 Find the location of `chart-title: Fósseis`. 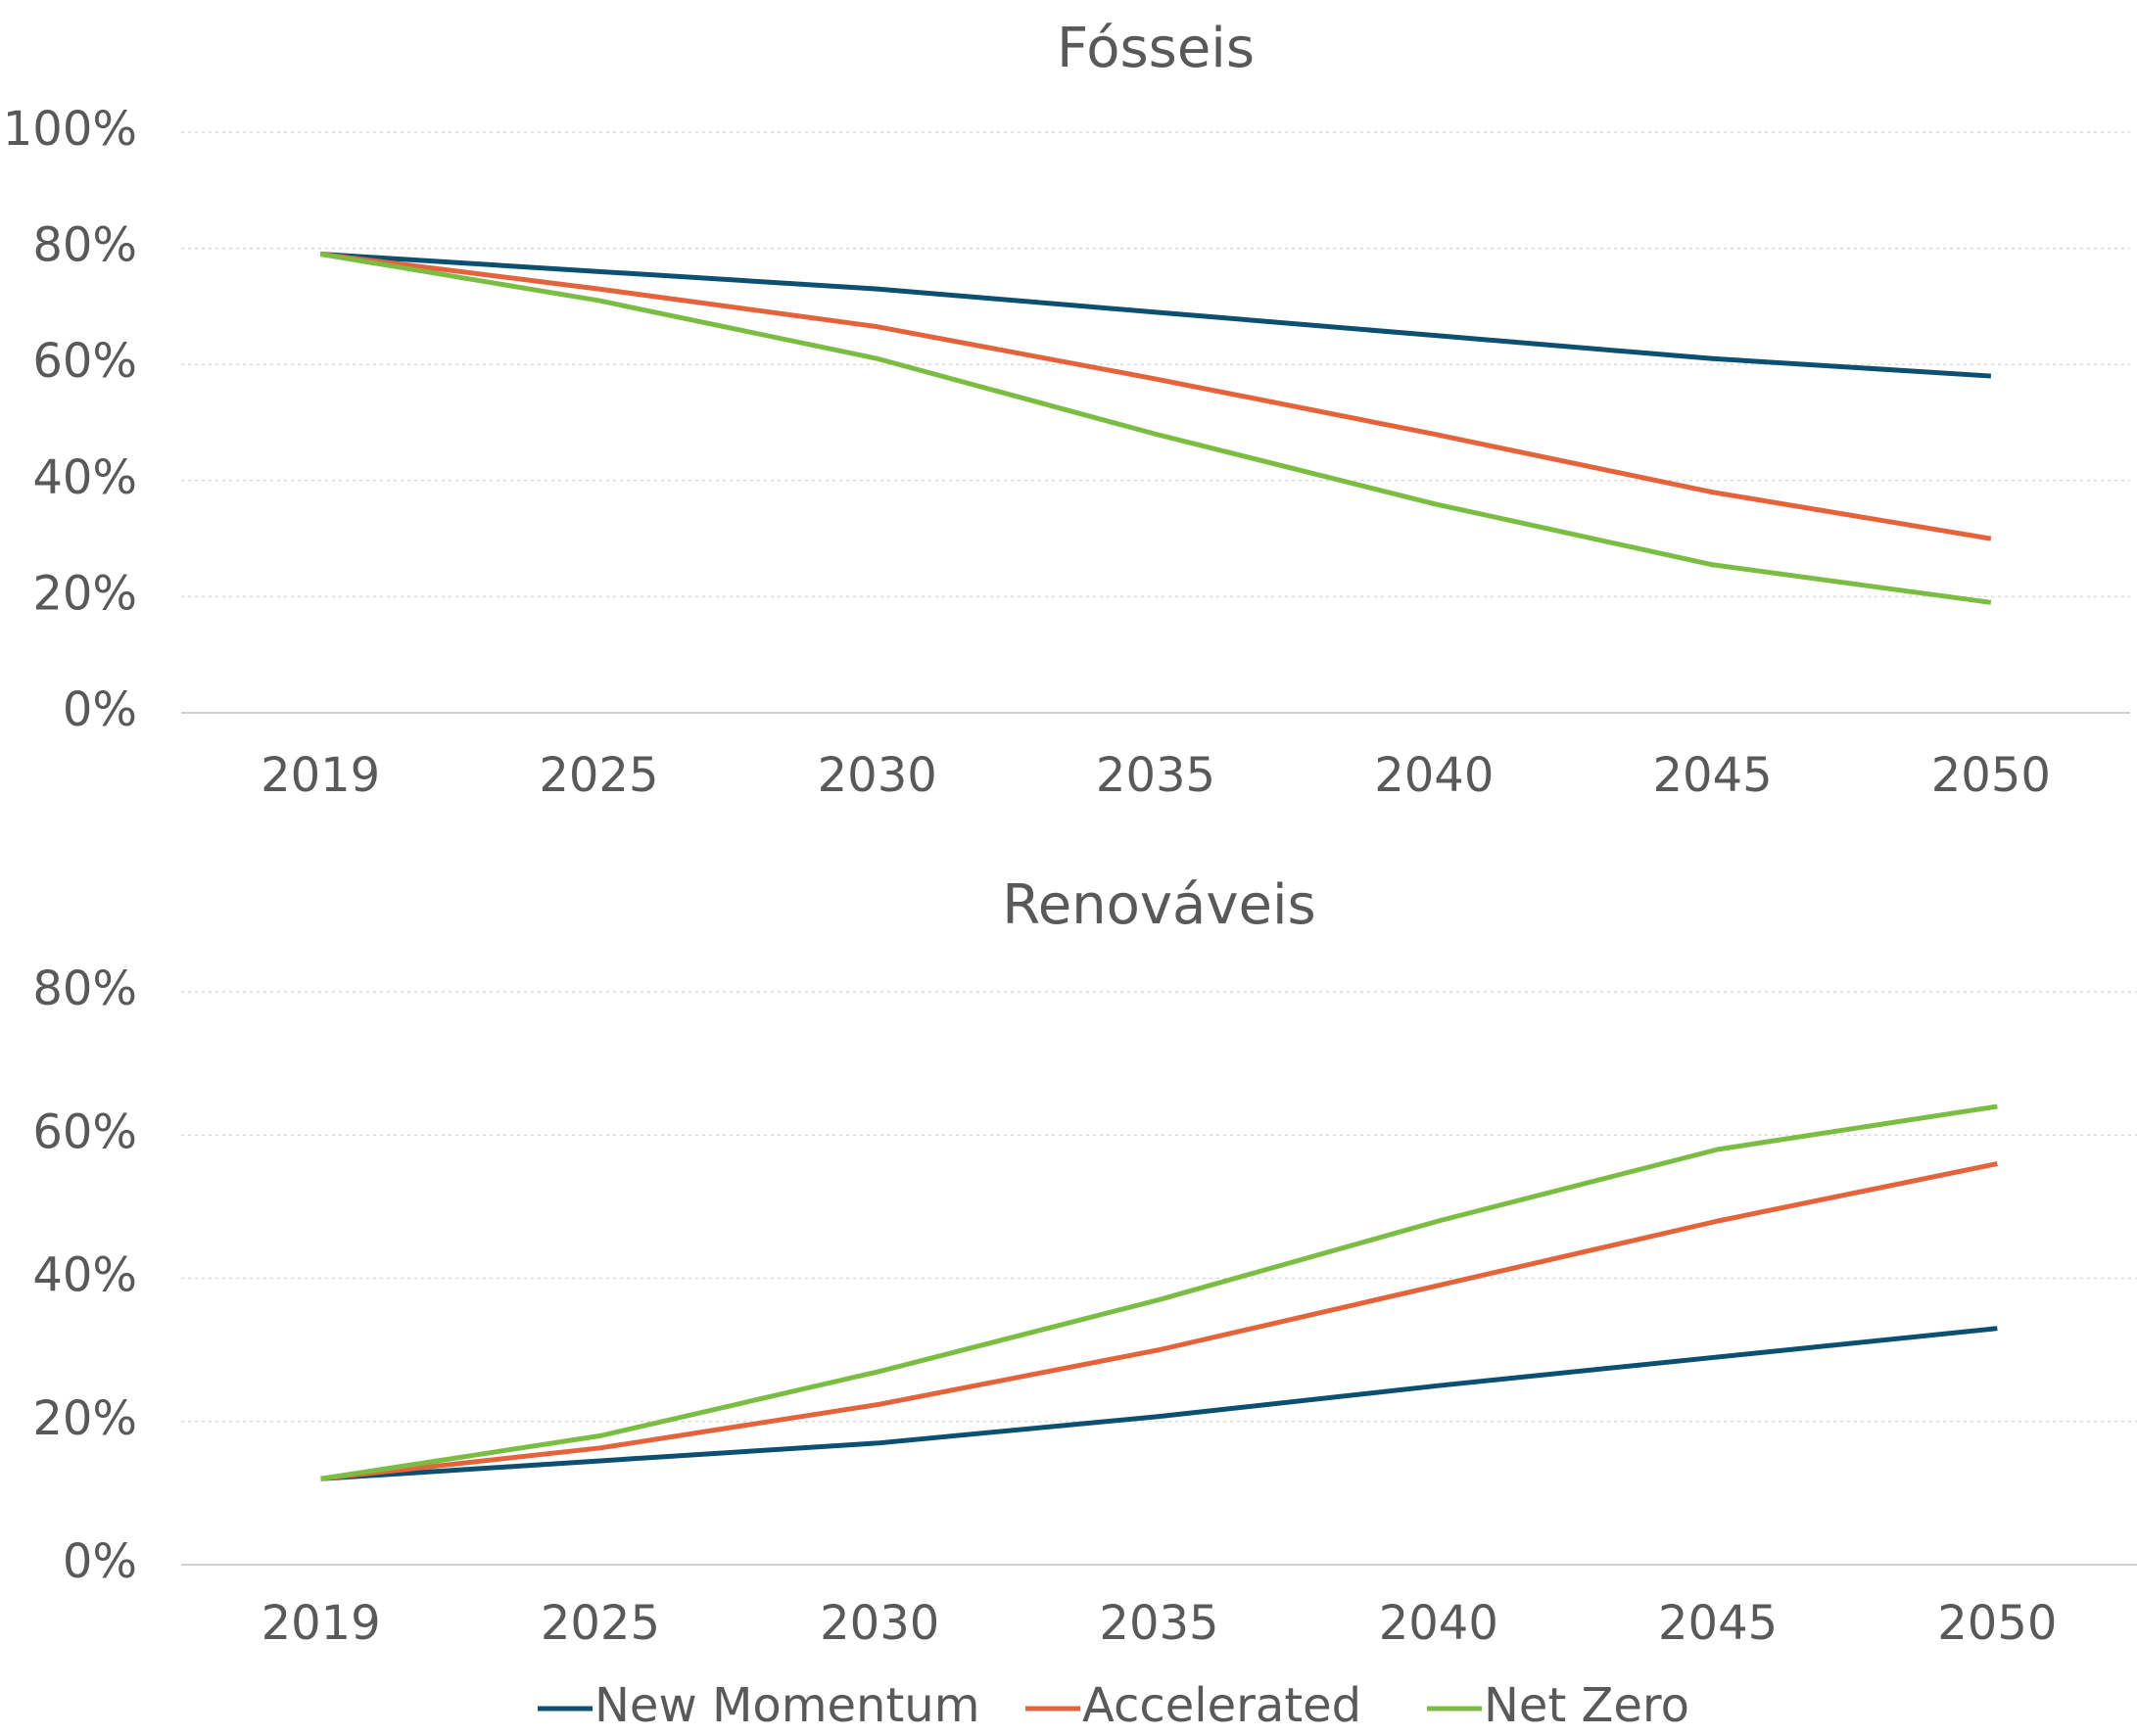

chart-title: Fósseis is located at coordinates (1156, 48).